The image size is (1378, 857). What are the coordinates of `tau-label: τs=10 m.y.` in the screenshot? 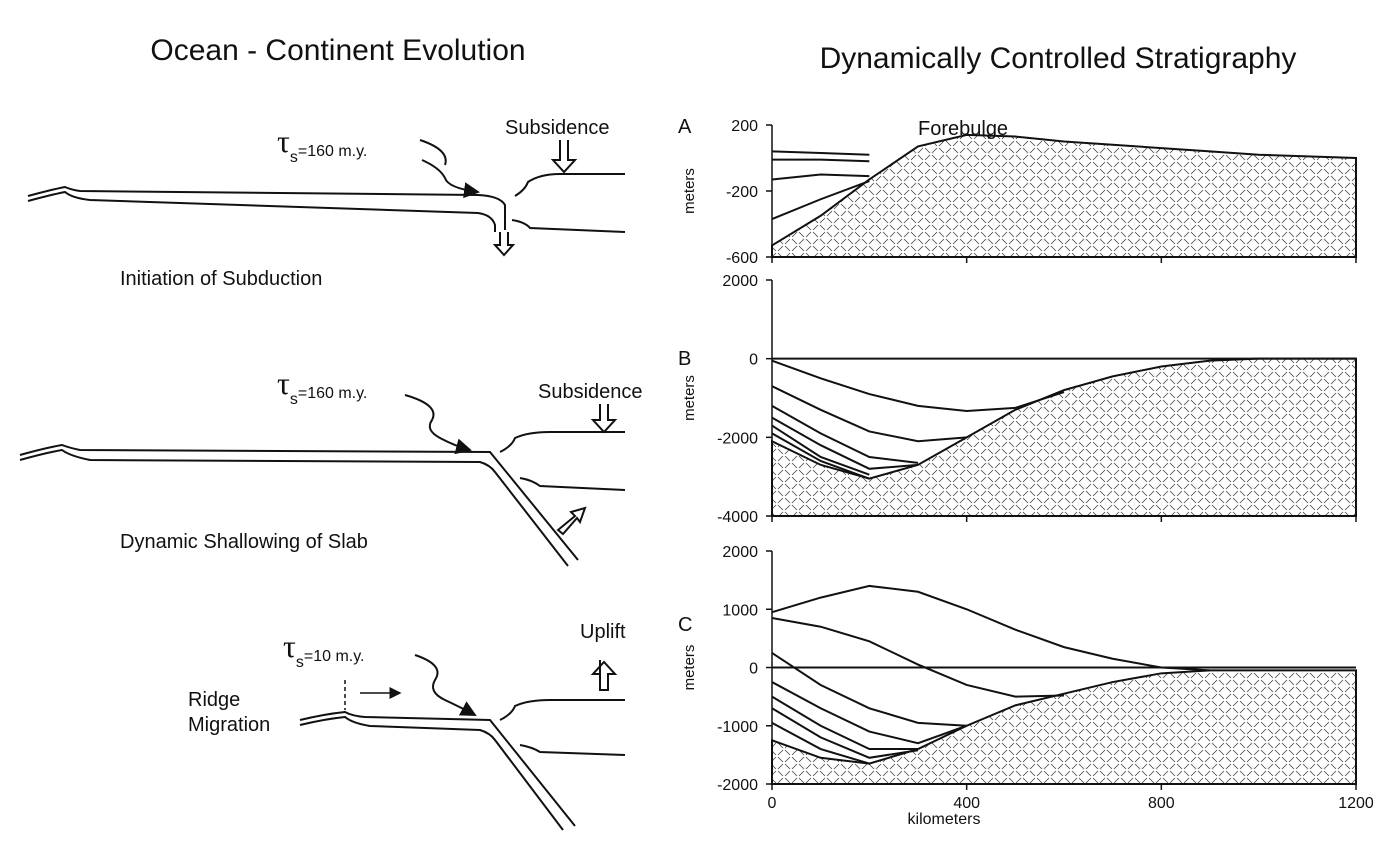 It's located at (323, 649).